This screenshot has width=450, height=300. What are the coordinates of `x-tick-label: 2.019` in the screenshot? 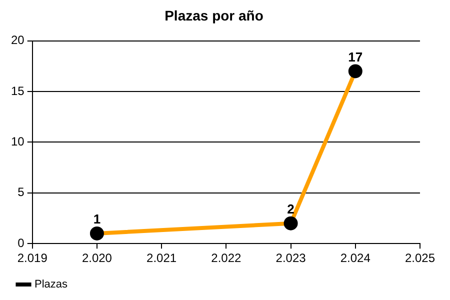 It's located at (32, 258).